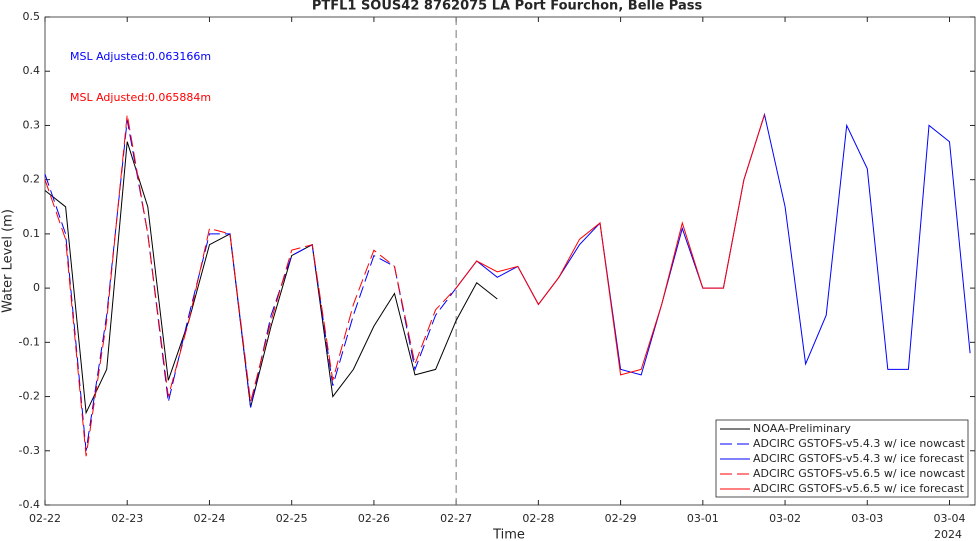 The image size is (976, 541). Describe the element at coordinates (32, 16) in the screenshot. I see `y-tick-label: 0.5` at that location.